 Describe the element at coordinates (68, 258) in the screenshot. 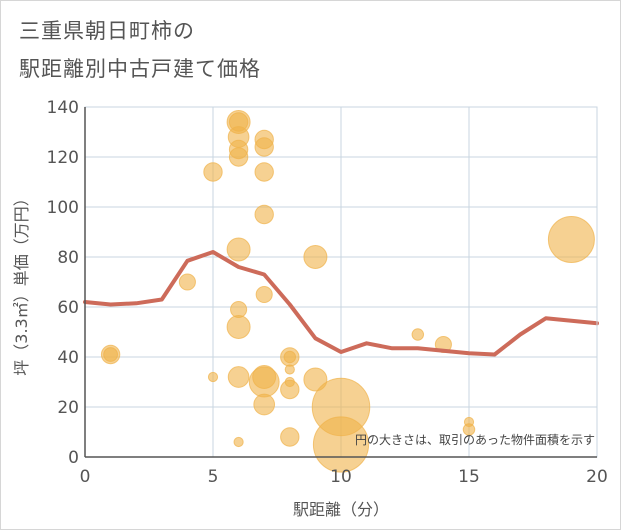

I see `y-tick-label: 80` at that location.